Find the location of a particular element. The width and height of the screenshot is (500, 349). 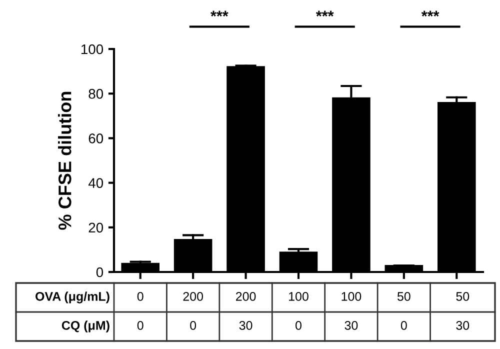

y-tick-label: 20 is located at coordinates (96, 227).